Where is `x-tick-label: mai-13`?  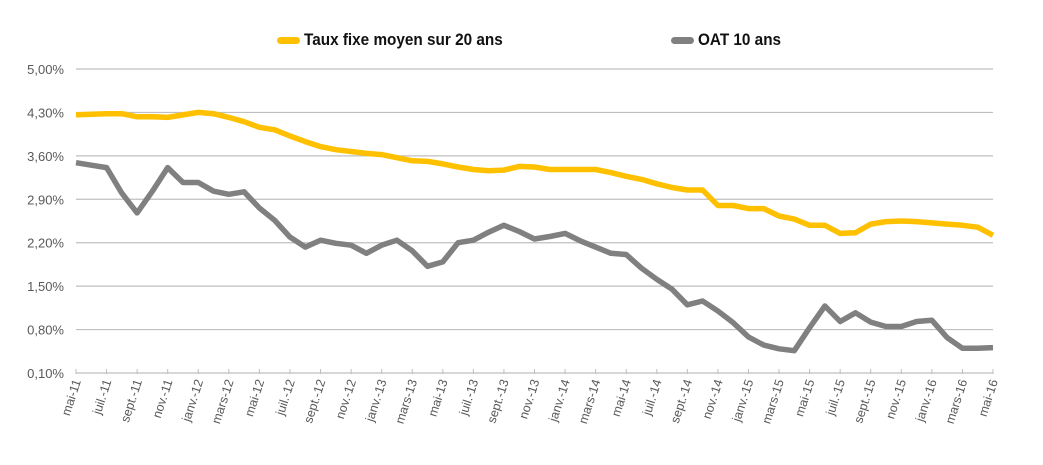
x-tick-label: mai-13 is located at coordinates (438, 398).